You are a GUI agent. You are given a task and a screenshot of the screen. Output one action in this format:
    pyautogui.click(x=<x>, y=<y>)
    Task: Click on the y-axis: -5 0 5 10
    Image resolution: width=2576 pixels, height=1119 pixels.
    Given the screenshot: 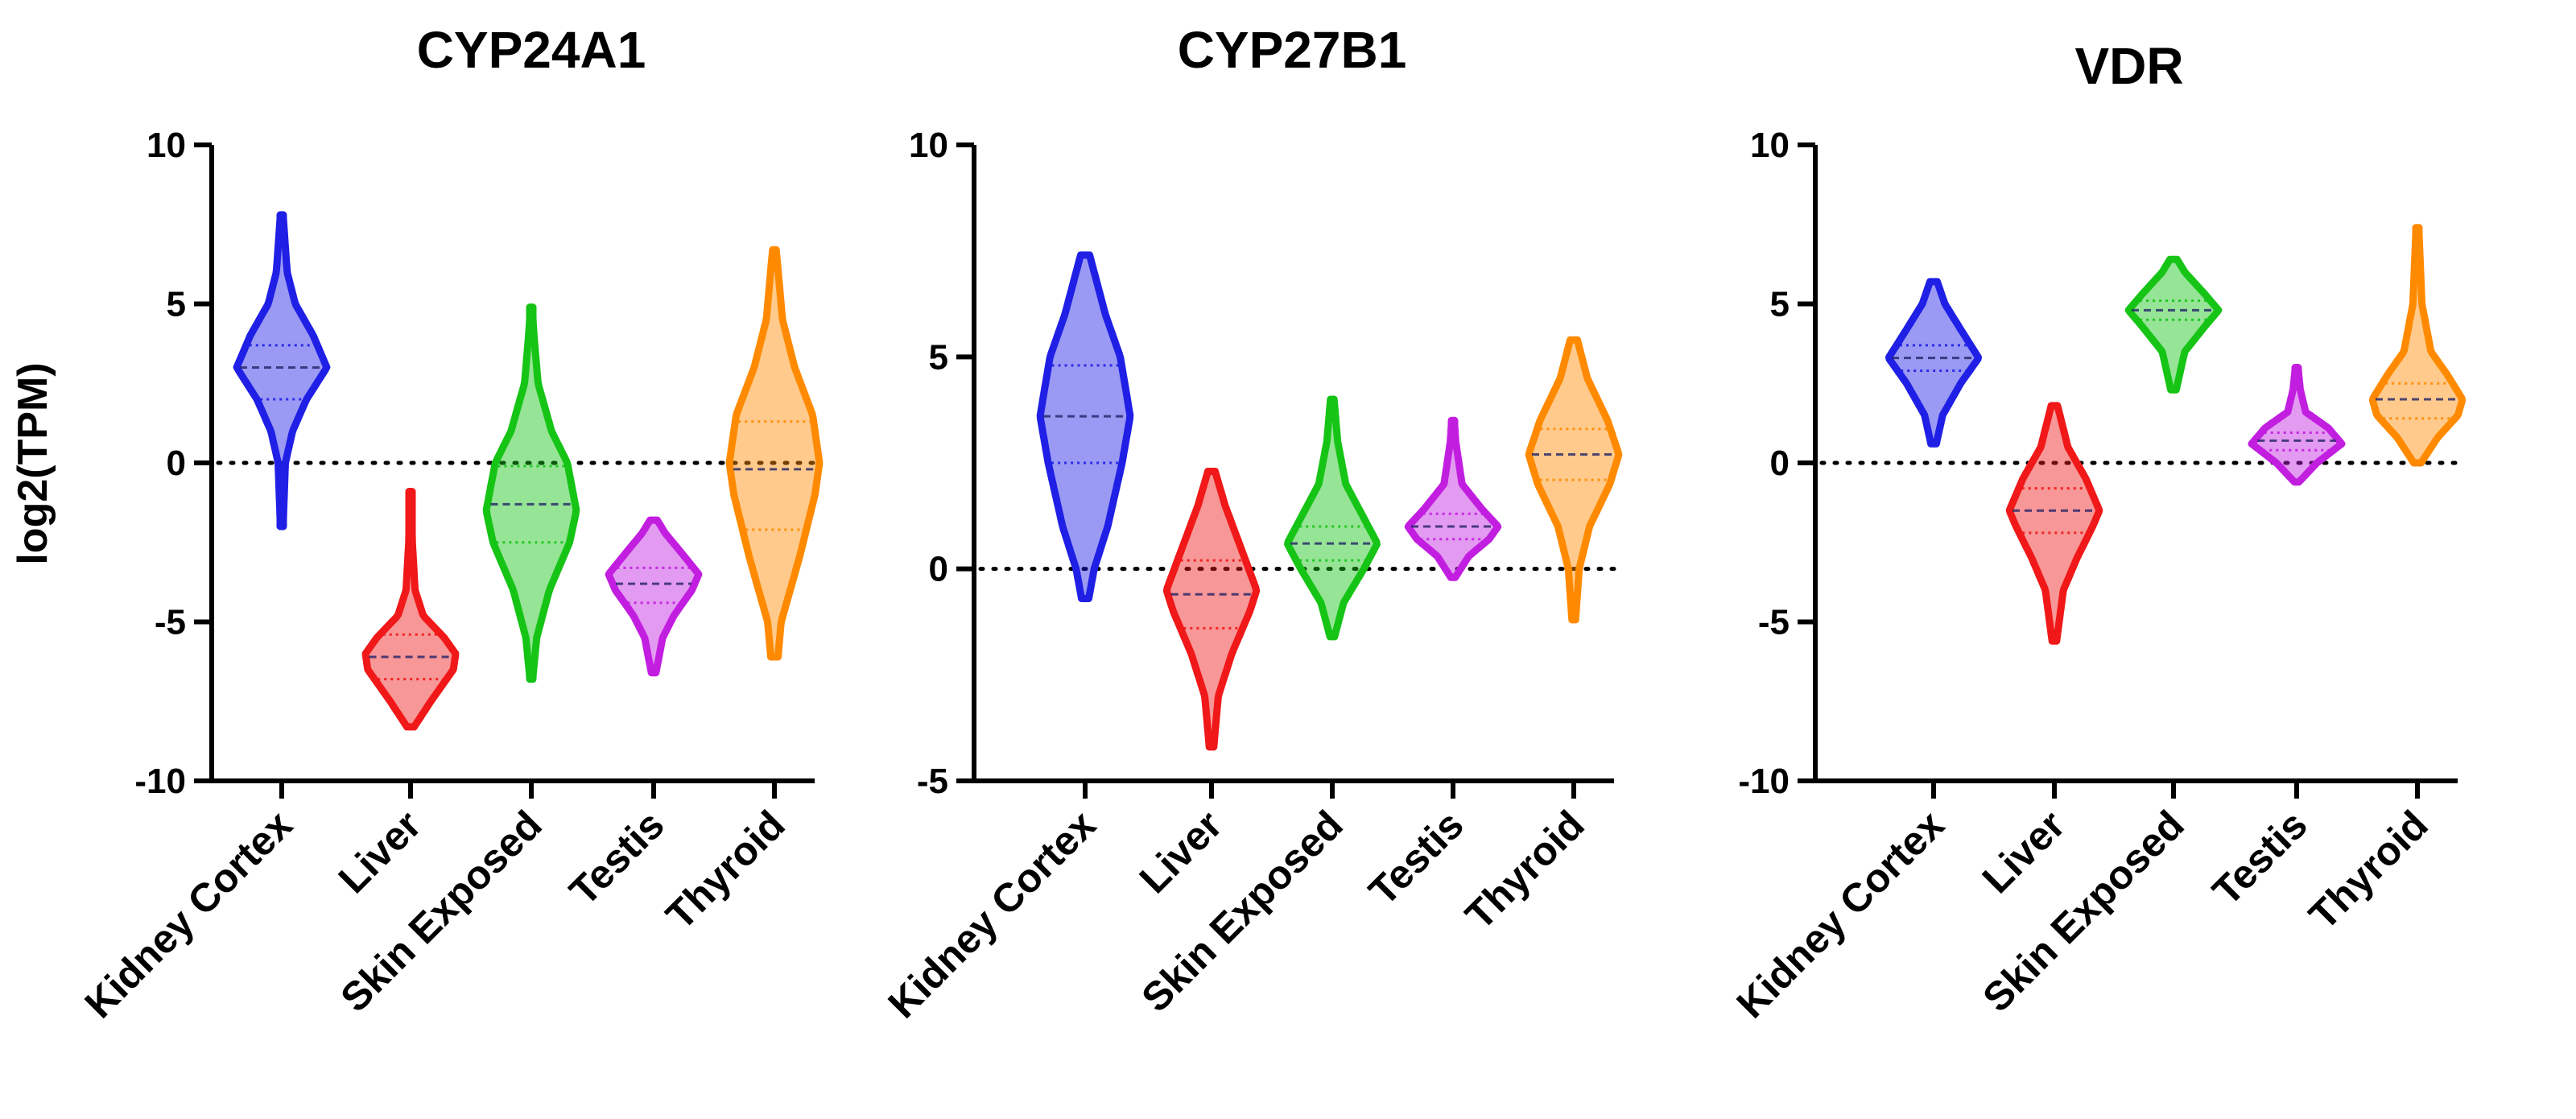 What is the action you would take?
    pyautogui.click(x=942, y=464)
    